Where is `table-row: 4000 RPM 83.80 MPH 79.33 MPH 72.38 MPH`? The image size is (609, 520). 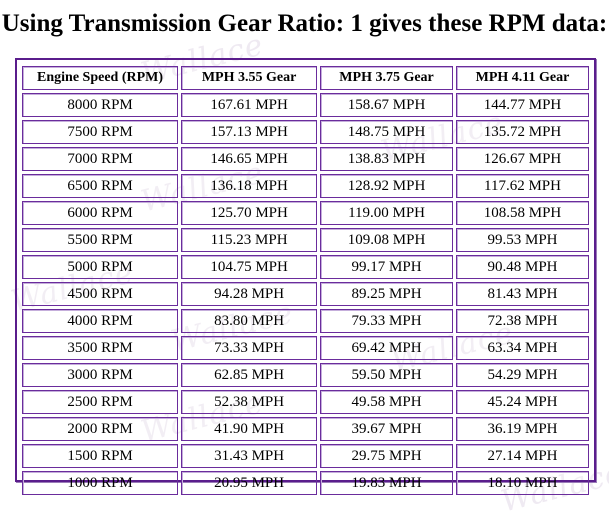
table-row: 4000 RPM 83.80 MPH 79.33 MPH 72.38 MPH is located at coordinates (305, 321).